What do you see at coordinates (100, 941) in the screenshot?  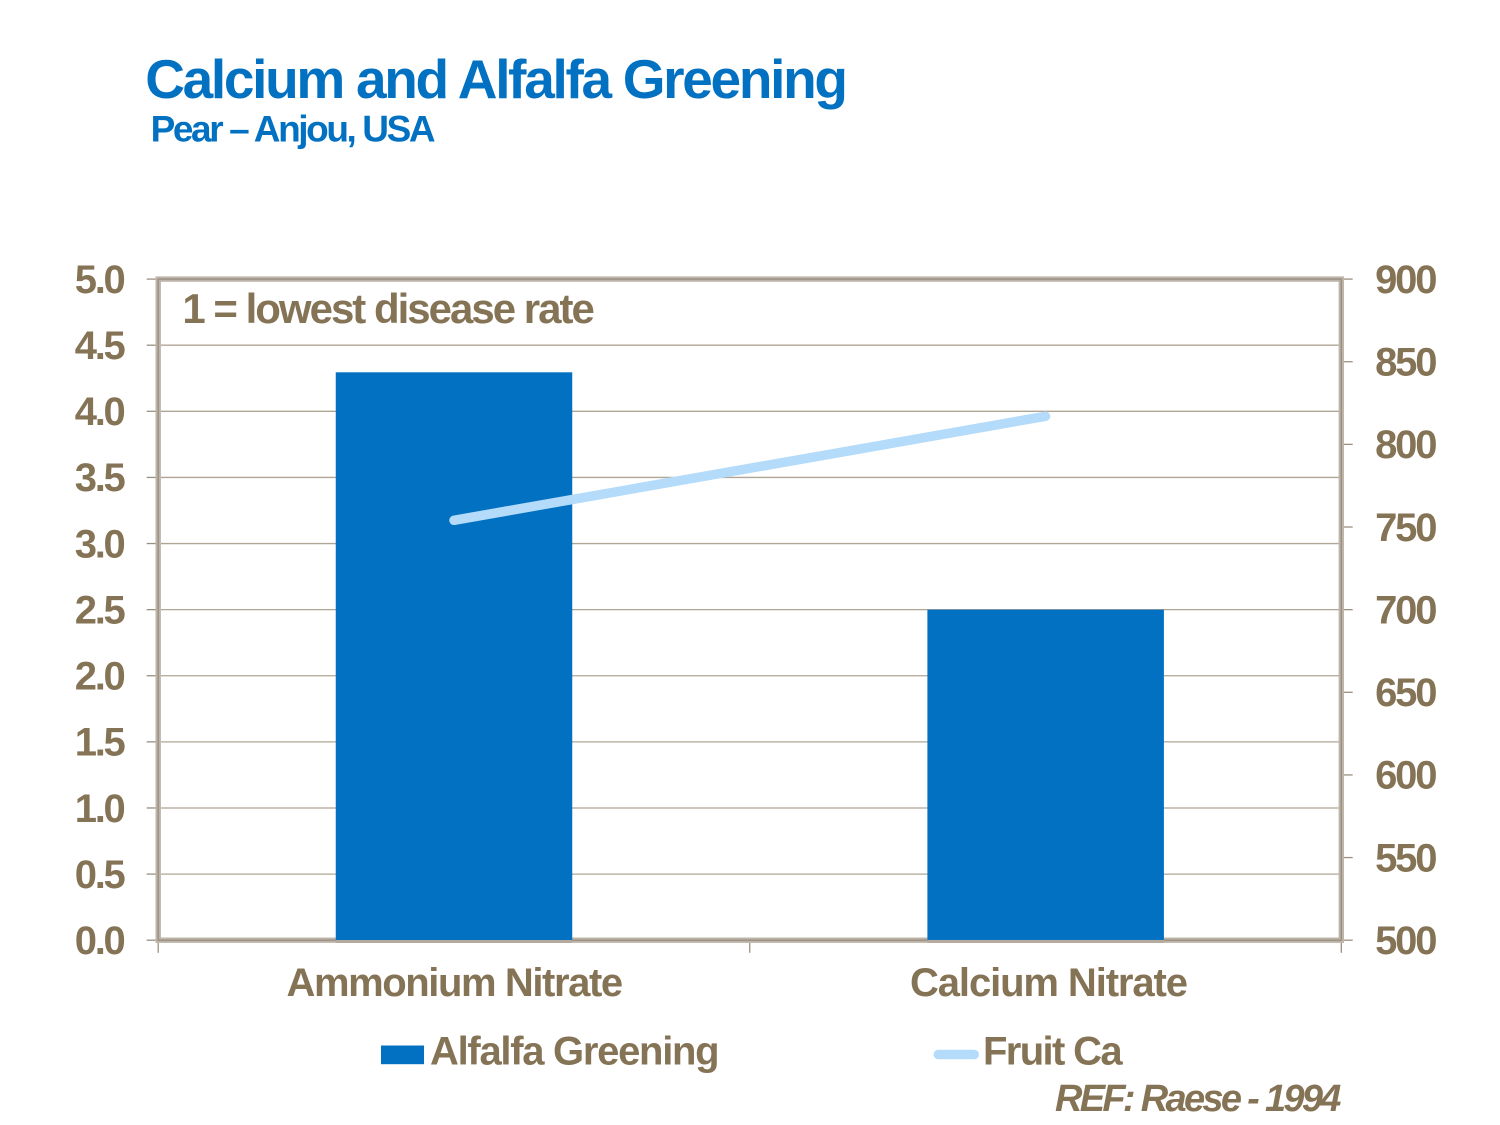 I see `svg-text: 0.0` at bounding box center [100, 941].